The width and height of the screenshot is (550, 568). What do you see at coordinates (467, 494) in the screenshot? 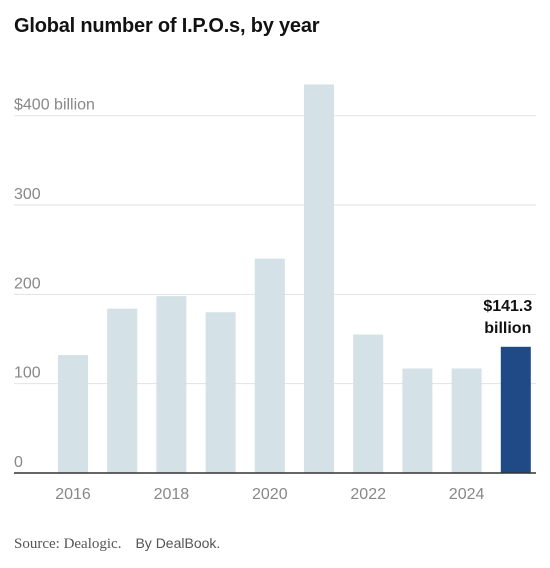
I see `x-tick-label: 2024` at bounding box center [467, 494].